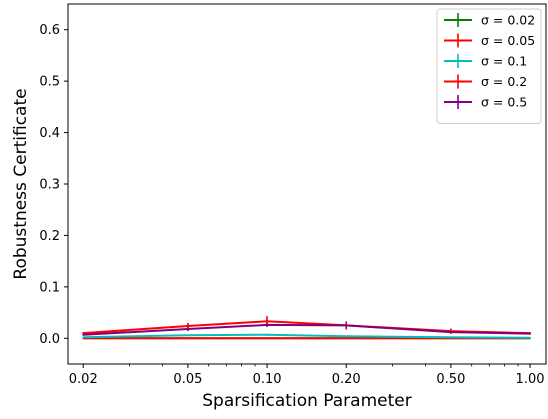 This screenshot has height=419, width=548. Describe the element at coordinates (49, 82) in the screenshot. I see `y-tick-label: 0.5` at that location.